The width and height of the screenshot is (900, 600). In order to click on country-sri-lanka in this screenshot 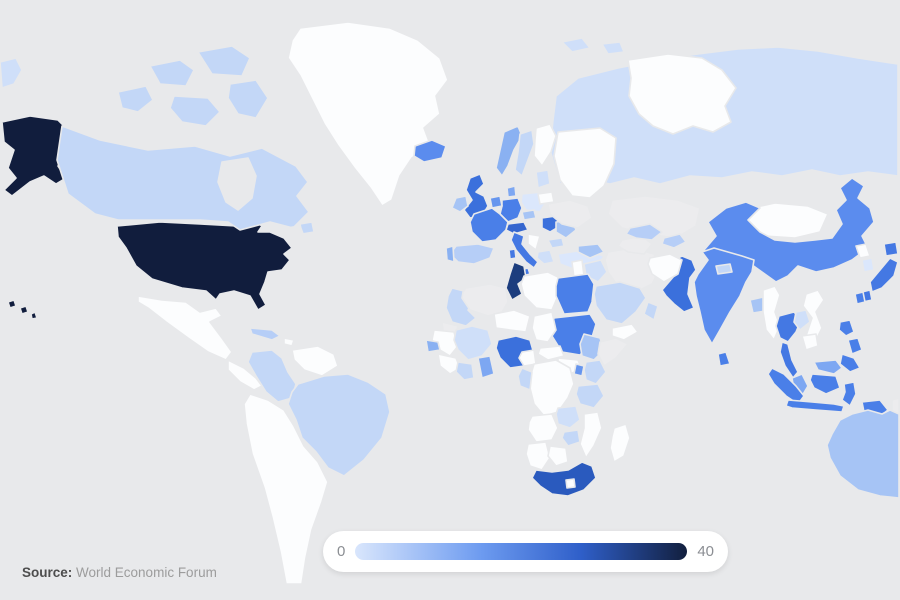, I will do `click(724, 359)`.